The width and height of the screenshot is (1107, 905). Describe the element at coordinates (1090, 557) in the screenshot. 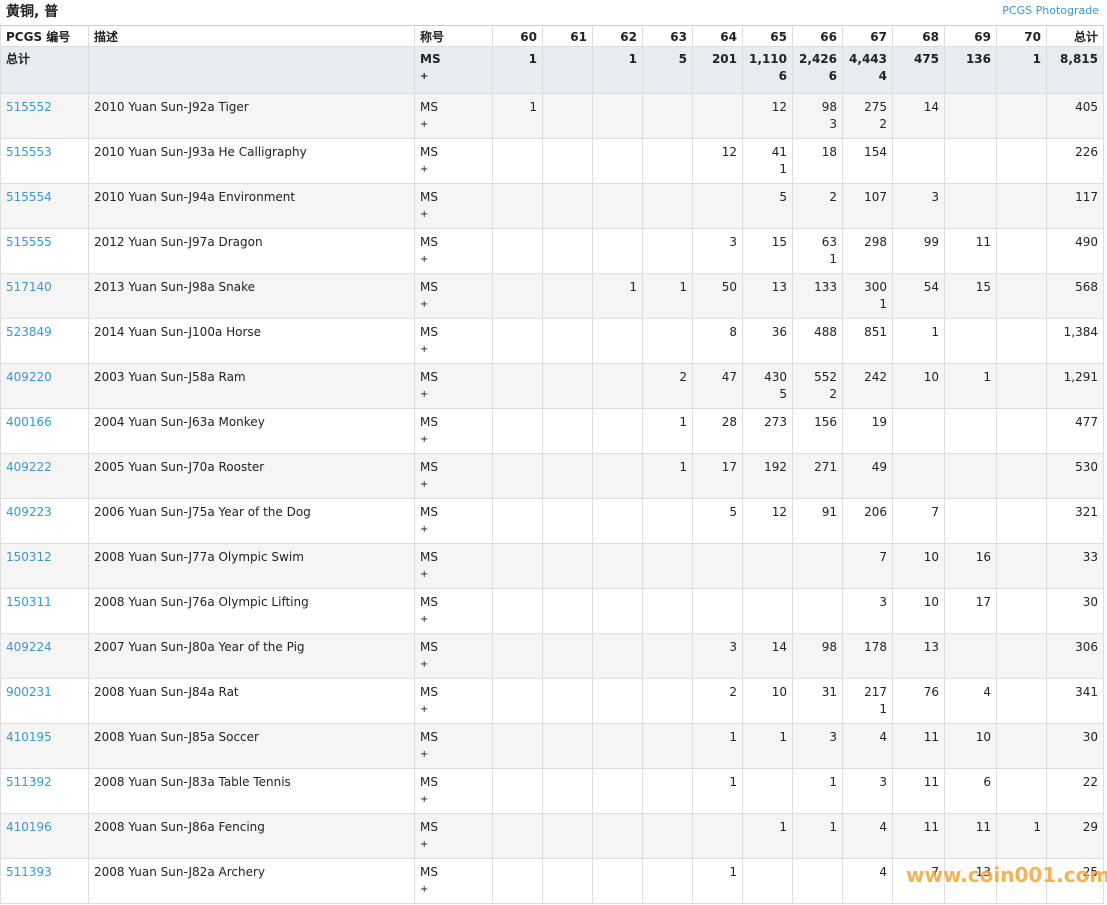

I see `cell-text: 33` at that location.